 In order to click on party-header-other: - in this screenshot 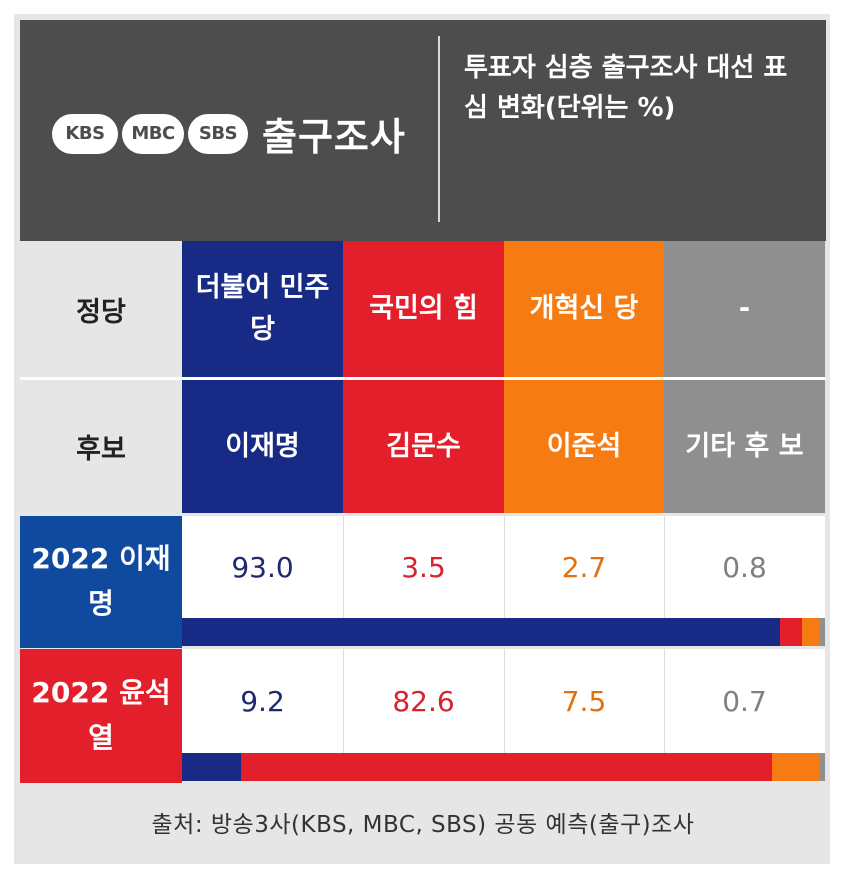, I will do `click(744, 309)`.